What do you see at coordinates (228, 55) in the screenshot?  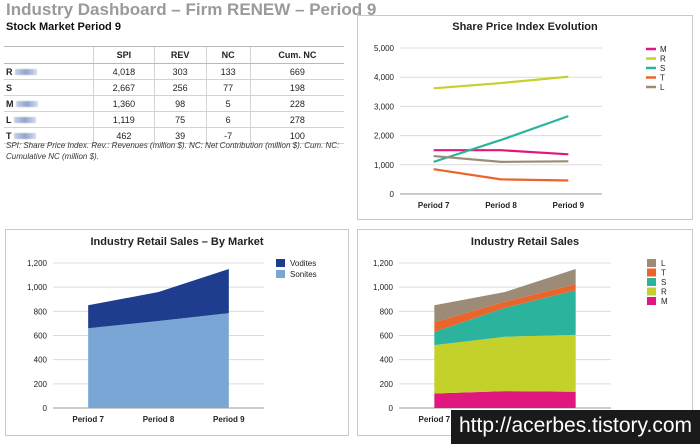 I see `column-header: NC` at bounding box center [228, 55].